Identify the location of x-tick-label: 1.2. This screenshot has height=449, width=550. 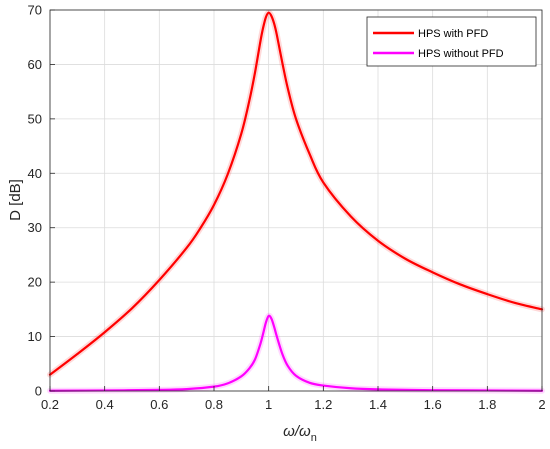
(323, 404).